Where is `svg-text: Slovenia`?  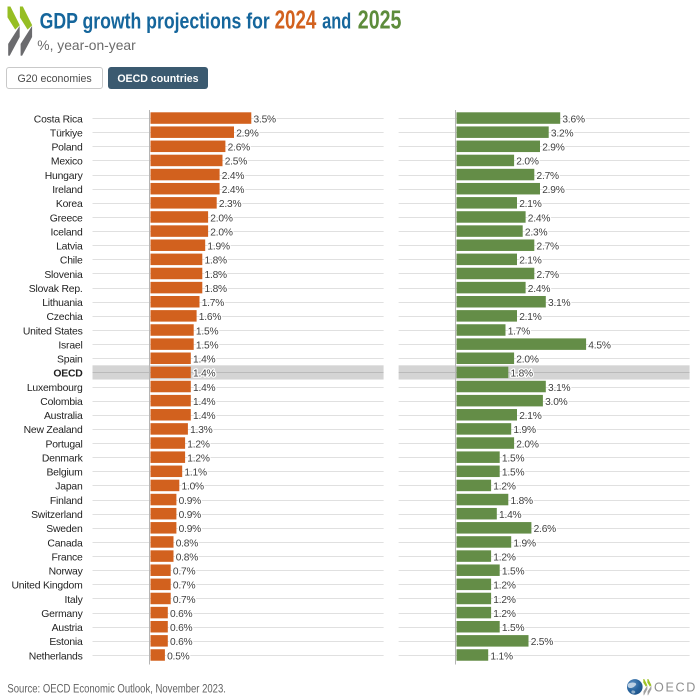
svg-text: Slovenia is located at coordinates (63, 275).